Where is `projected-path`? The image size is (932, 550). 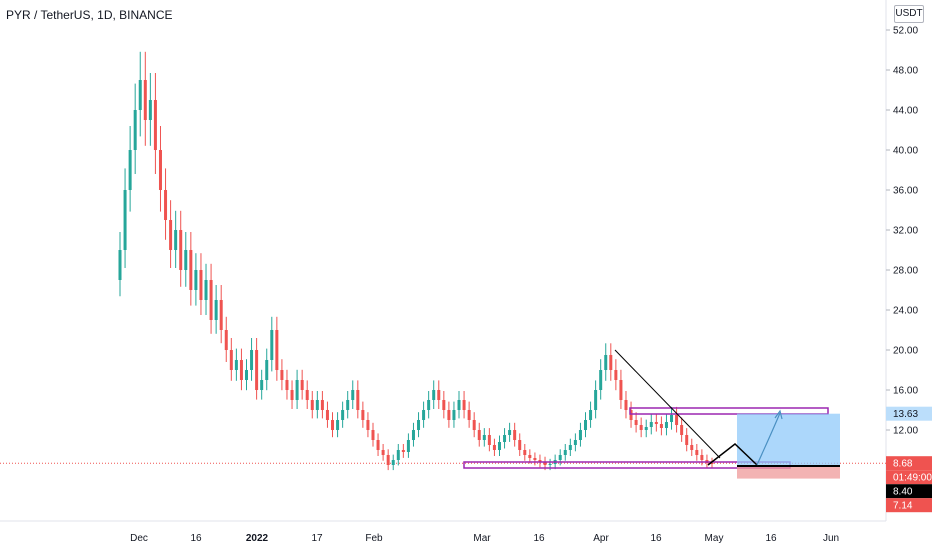
projected-path is located at coordinates (732, 454).